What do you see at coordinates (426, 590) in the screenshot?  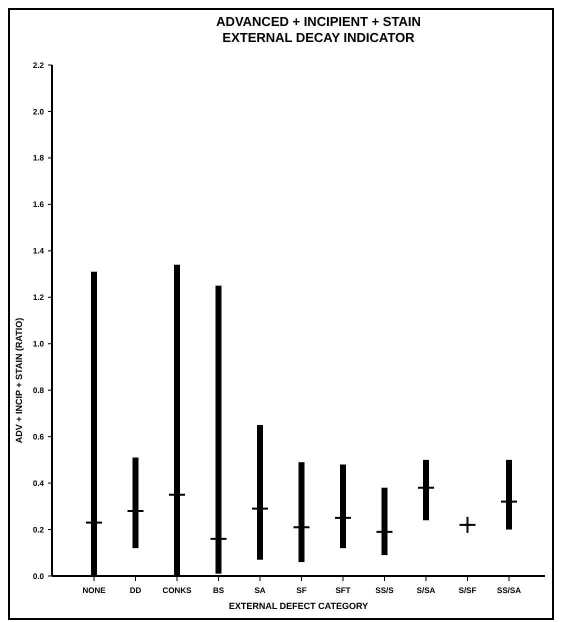 I see `x-tick-label: S/SA` at bounding box center [426, 590].